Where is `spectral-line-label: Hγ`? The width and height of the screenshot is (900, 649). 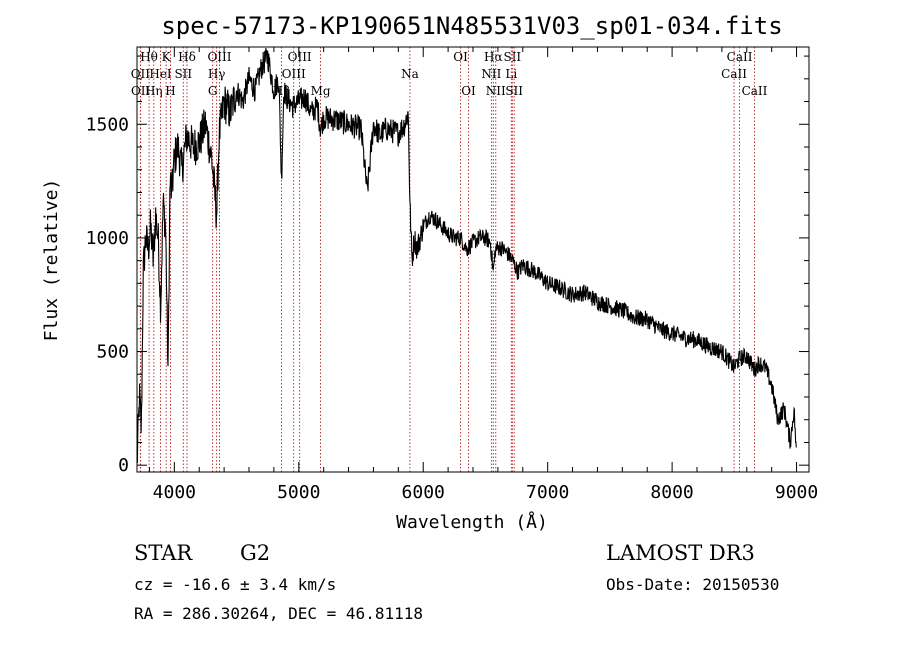 spectral-line-label: Hγ is located at coordinates (217, 74).